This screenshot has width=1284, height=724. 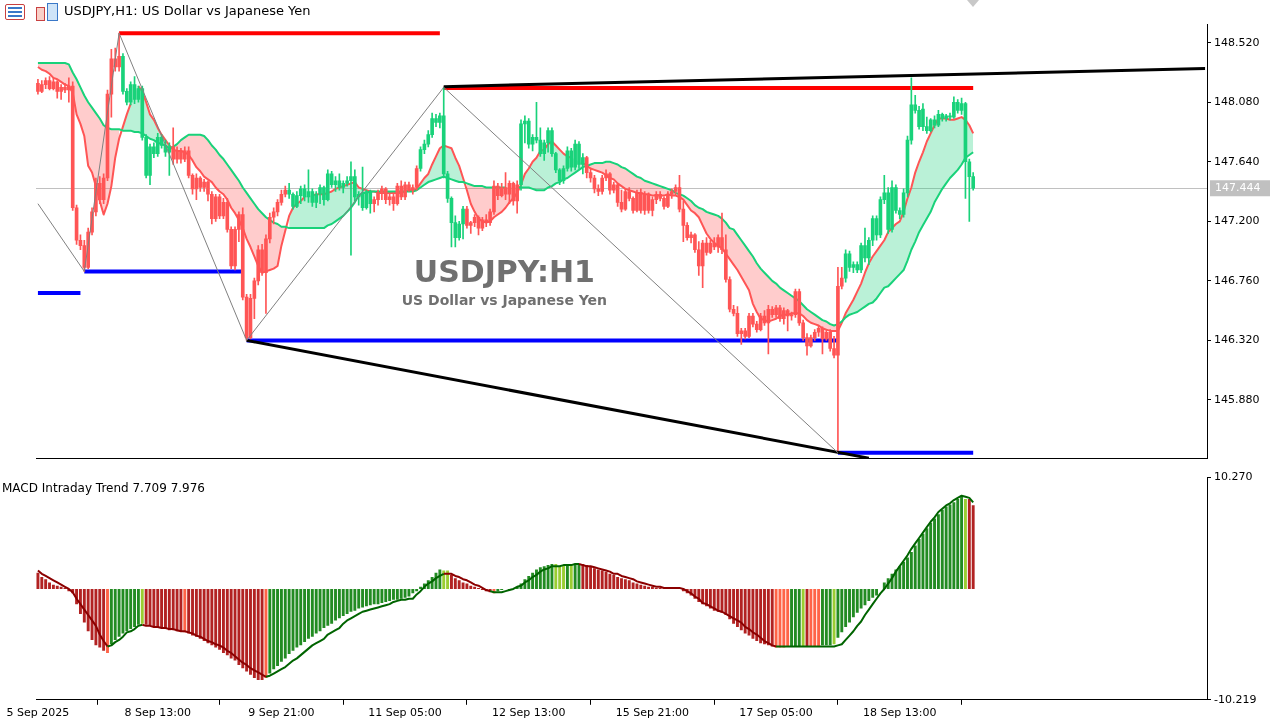 I want to click on ref-line-label: 147.444, so click(x=1238, y=188).